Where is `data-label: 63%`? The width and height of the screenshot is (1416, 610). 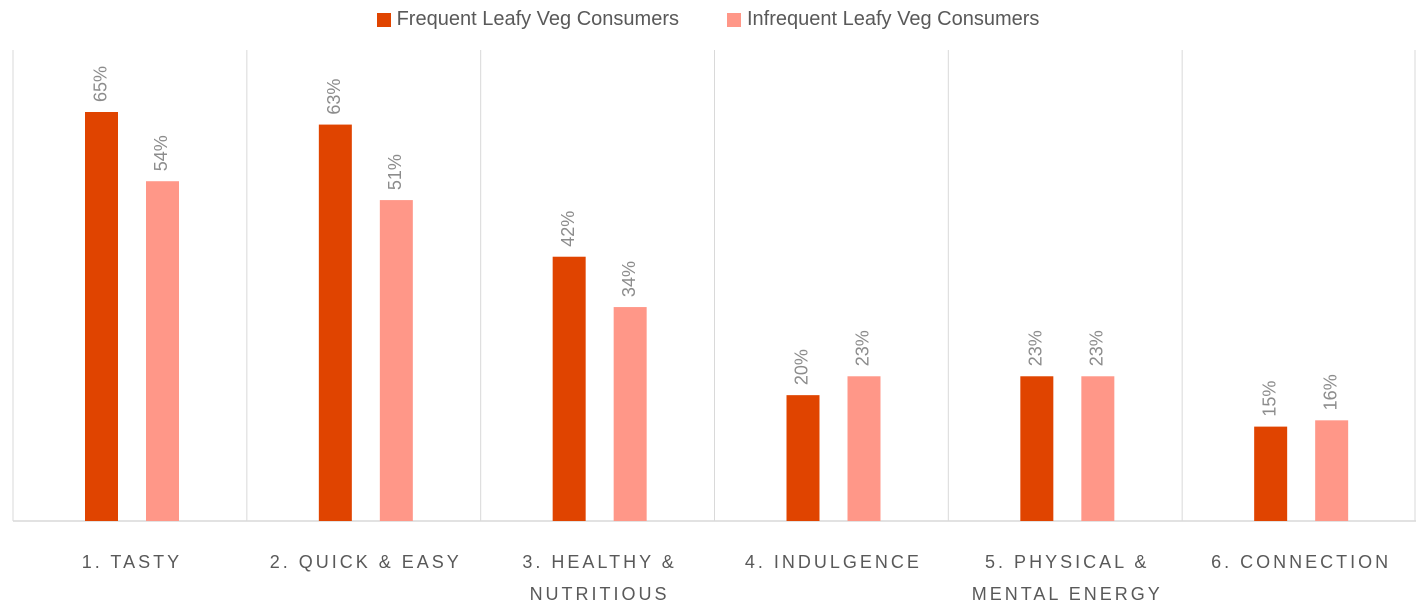
data-label: 63% is located at coordinates (334, 97).